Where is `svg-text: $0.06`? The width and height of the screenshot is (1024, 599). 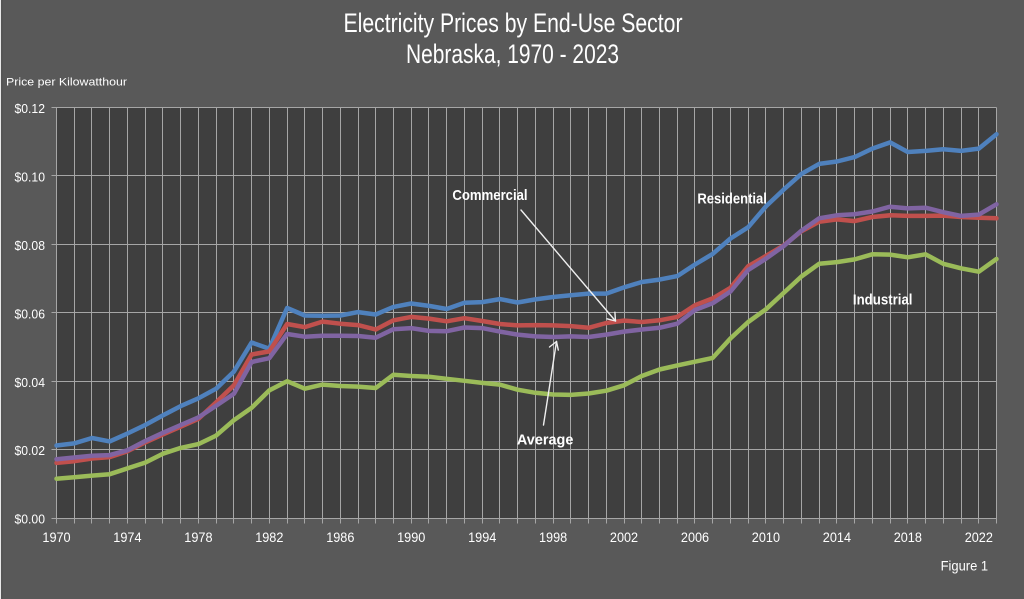
svg-text: $0.06 is located at coordinates (30, 313).